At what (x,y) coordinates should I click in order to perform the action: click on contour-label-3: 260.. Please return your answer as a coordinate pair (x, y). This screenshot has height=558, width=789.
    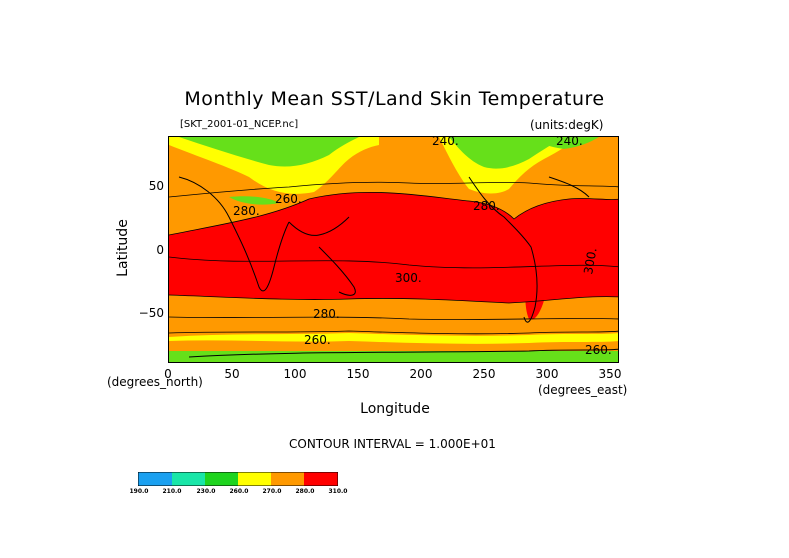
    Looking at the image, I should click on (288, 199).